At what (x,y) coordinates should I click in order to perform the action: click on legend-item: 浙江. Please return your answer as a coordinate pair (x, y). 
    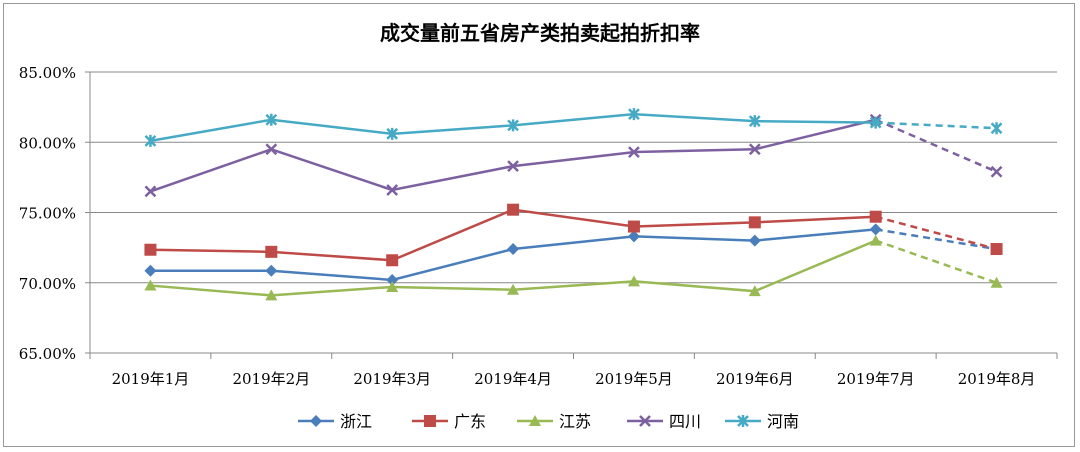
    Looking at the image, I should click on (335, 421).